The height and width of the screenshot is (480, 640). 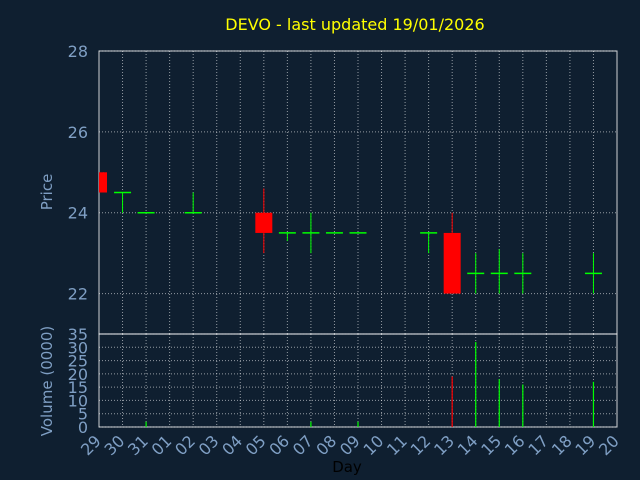 I want to click on price-y-tick-label: 28, so click(x=78, y=51).